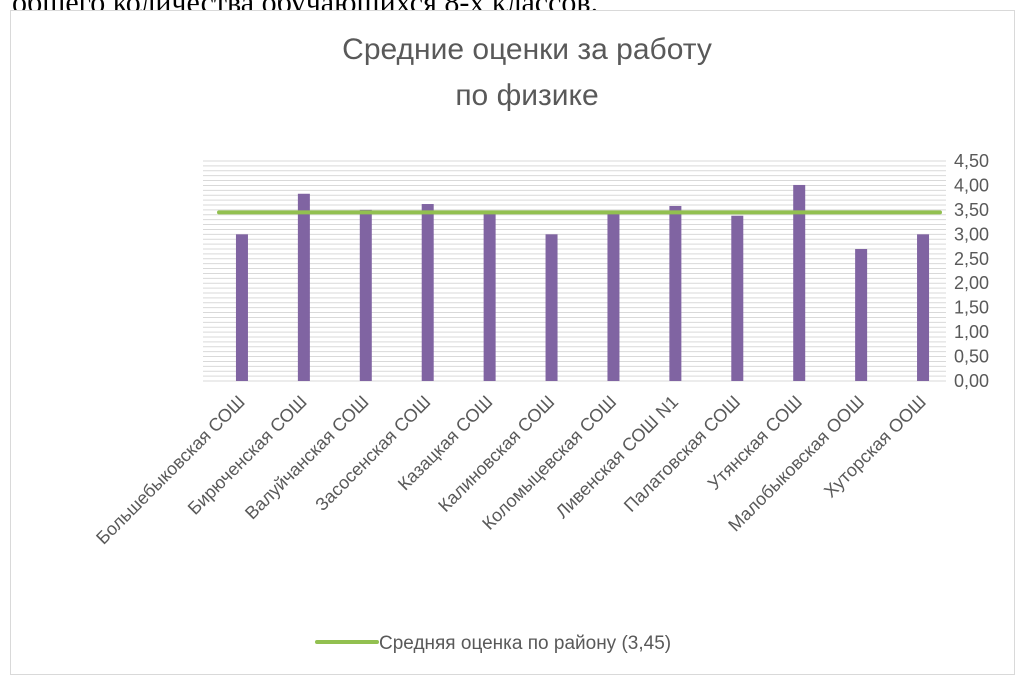 The height and width of the screenshot is (679, 1019). What do you see at coordinates (971, 161) in the screenshot?
I see `y-tick-label: 4,50` at bounding box center [971, 161].